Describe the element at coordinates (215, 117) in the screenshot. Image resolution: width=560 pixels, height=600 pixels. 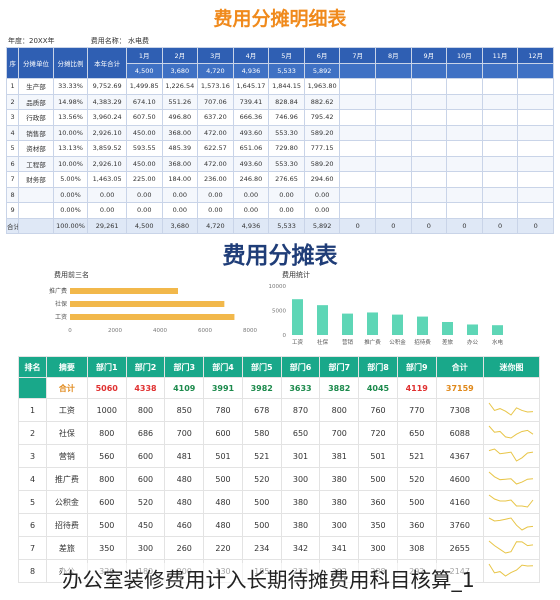
I see `table1-cell: 637.20` at that location.